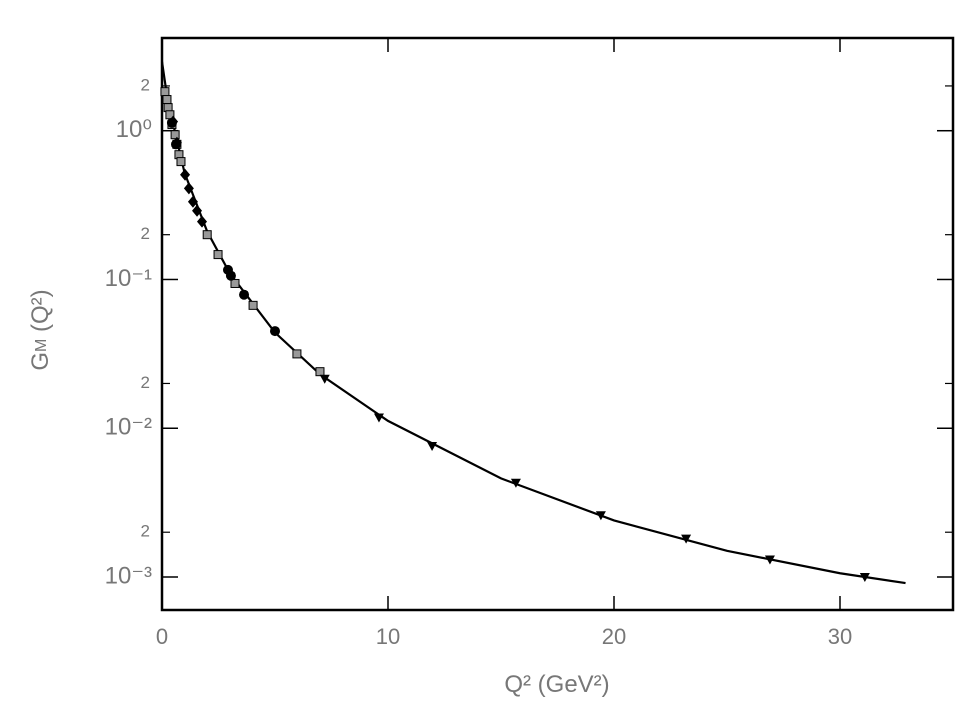 The image size is (960, 720). I want to click on x-label-main: Q², so click(517, 684).